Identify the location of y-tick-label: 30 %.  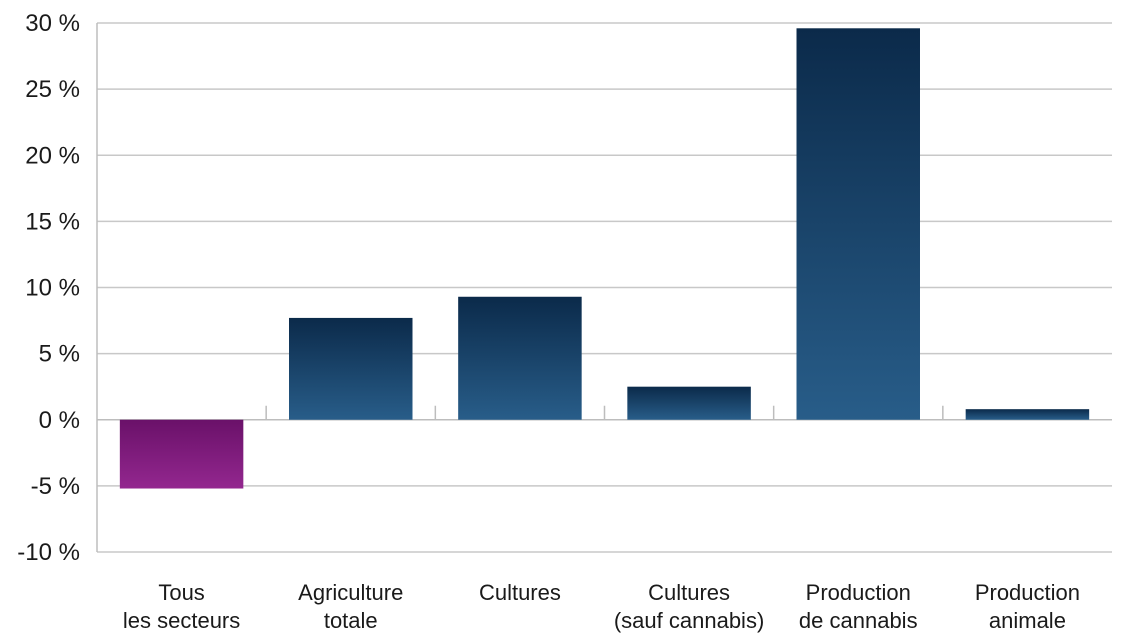
(52, 23).